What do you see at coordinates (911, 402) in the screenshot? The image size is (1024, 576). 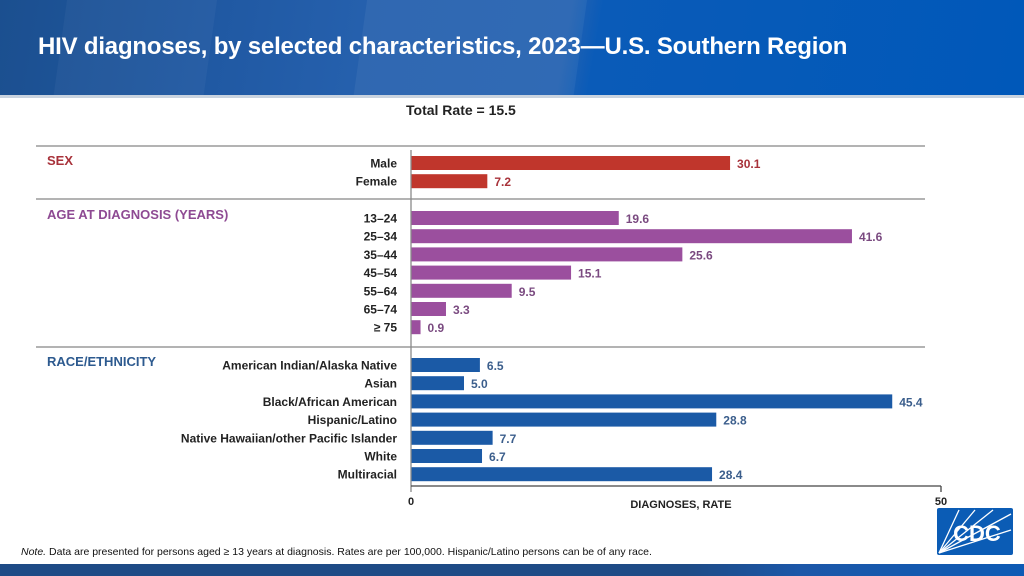 I see `value-label: 45.4` at bounding box center [911, 402].